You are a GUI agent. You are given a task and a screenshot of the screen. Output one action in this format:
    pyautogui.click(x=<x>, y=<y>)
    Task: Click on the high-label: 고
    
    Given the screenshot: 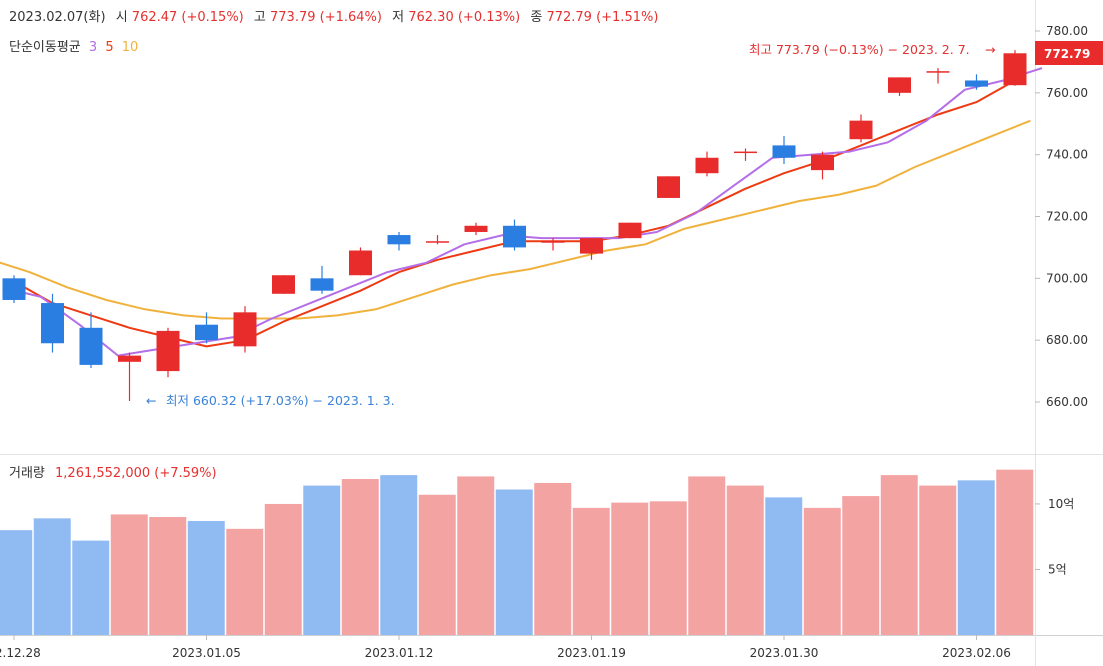 What is the action you would take?
    pyautogui.click(x=259, y=17)
    